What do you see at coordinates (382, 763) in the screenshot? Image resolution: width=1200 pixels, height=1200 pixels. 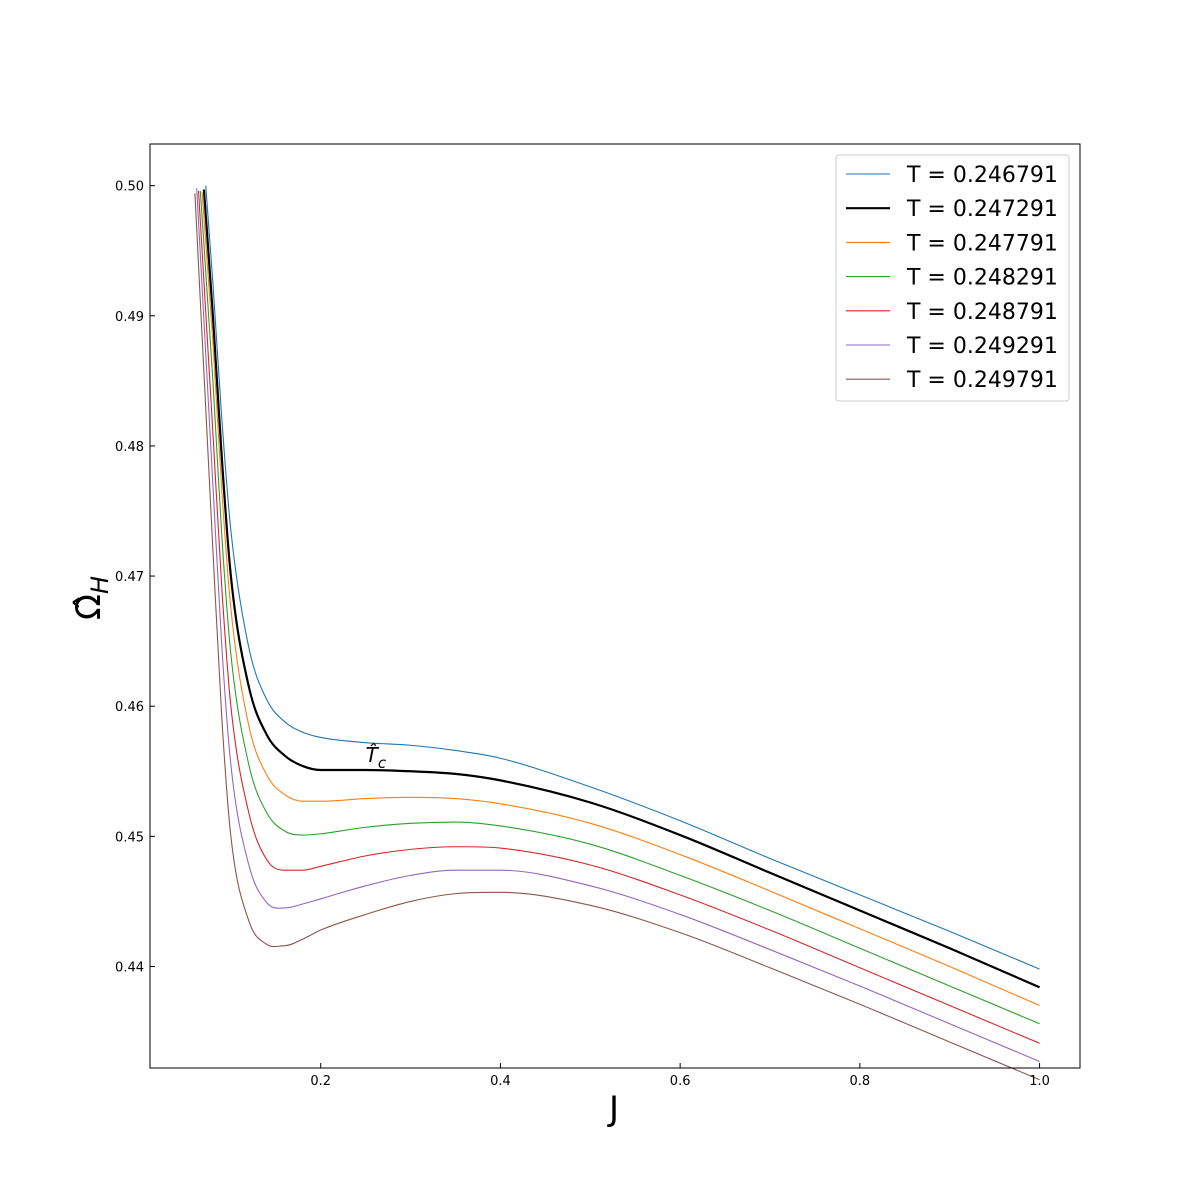 I see `annotation-sub: c` at bounding box center [382, 763].